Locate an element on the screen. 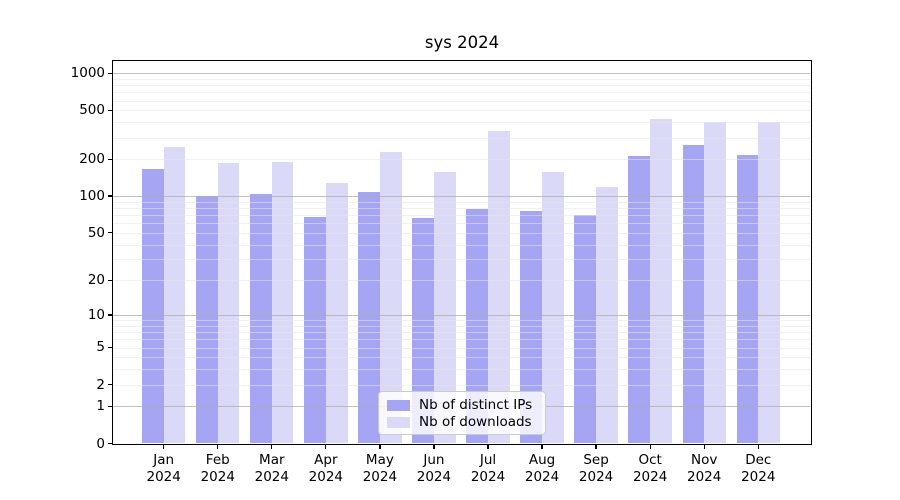 This screenshot has height=500, width=900. x-tick-label: Jul 2024 is located at coordinates (488, 468).